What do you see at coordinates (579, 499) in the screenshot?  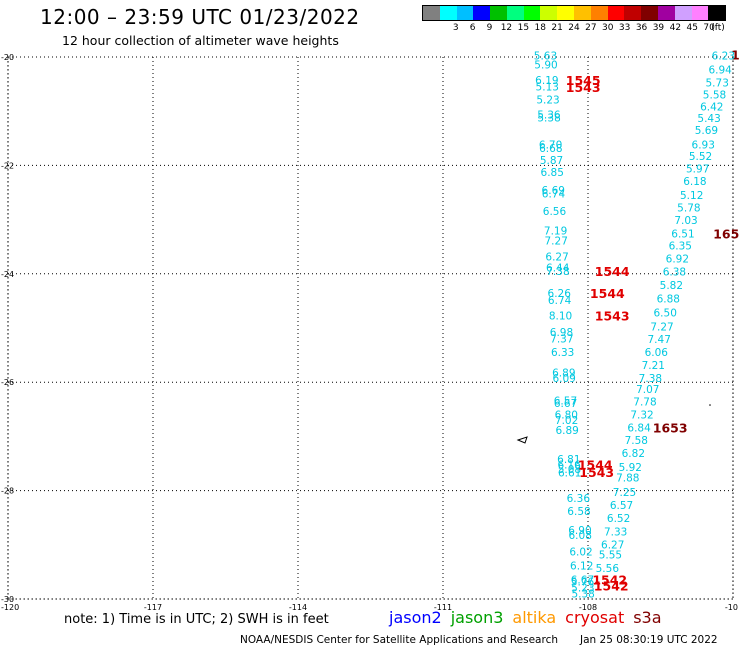 I see `swh-value: 6.36` at bounding box center [579, 499].